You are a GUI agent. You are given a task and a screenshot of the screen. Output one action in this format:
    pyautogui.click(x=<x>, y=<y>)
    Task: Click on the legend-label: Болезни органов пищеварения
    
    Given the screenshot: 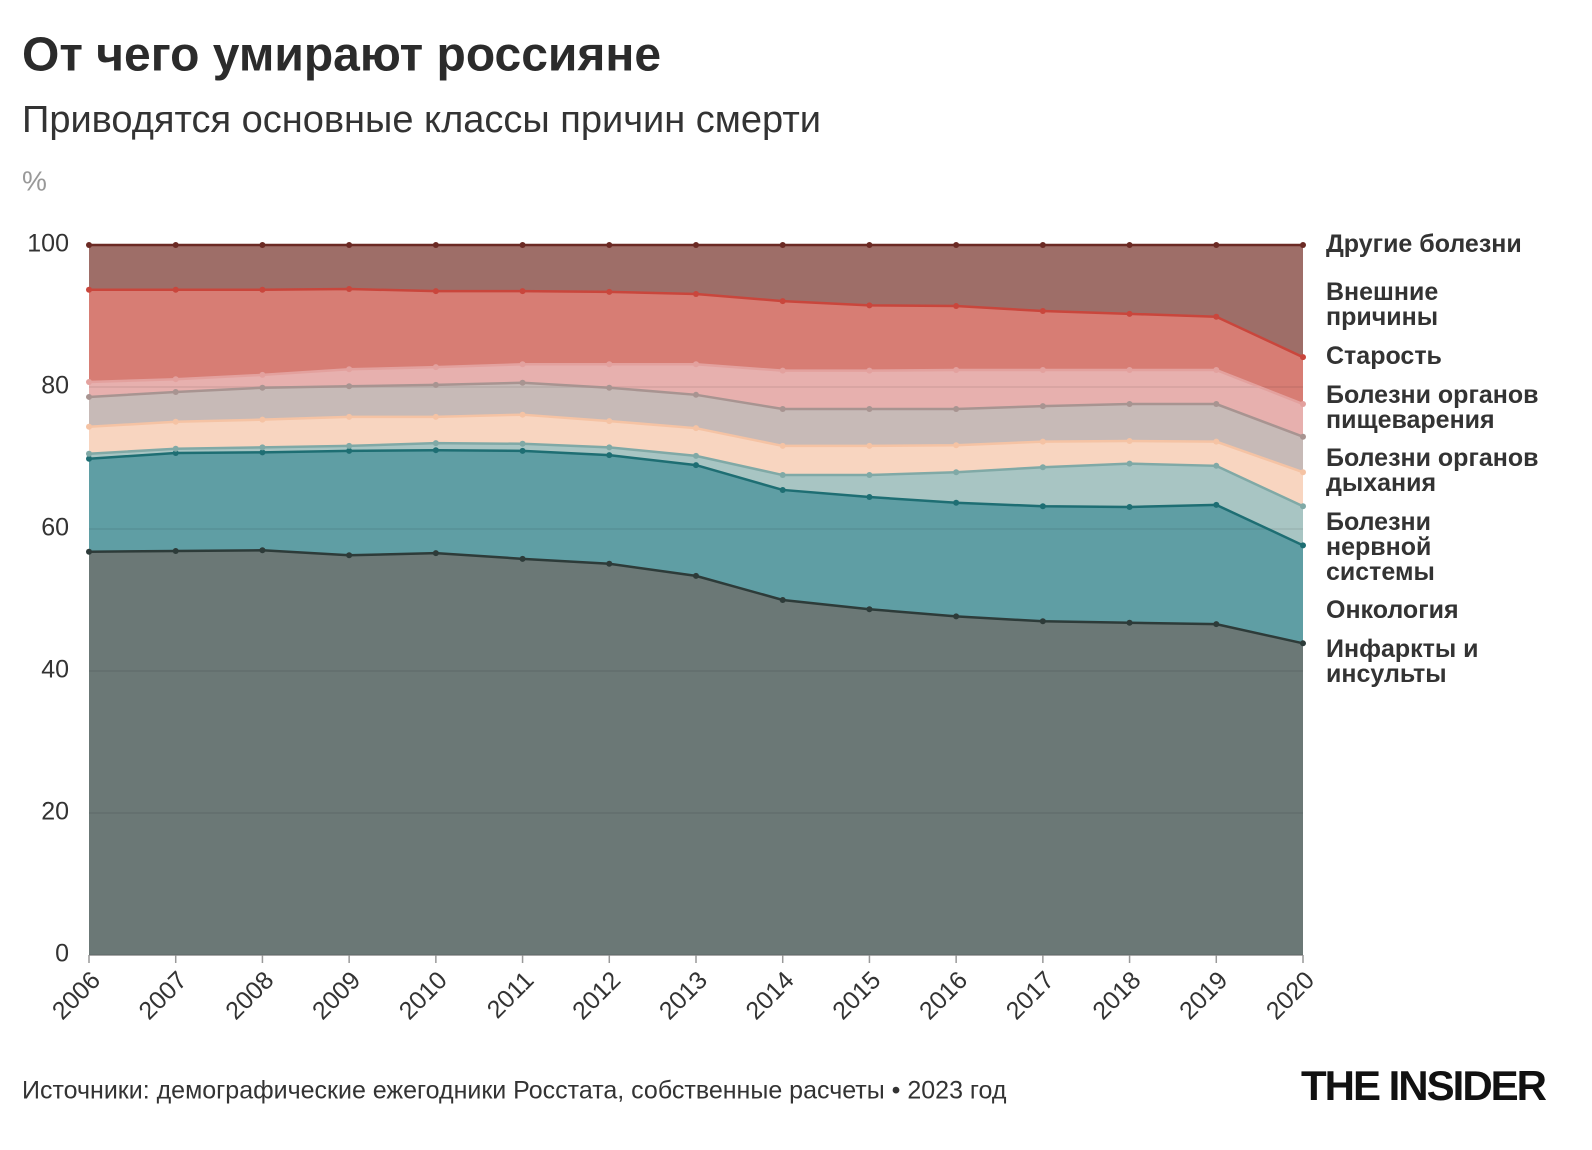 What is the action you would take?
    pyautogui.click(x=1435, y=407)
    